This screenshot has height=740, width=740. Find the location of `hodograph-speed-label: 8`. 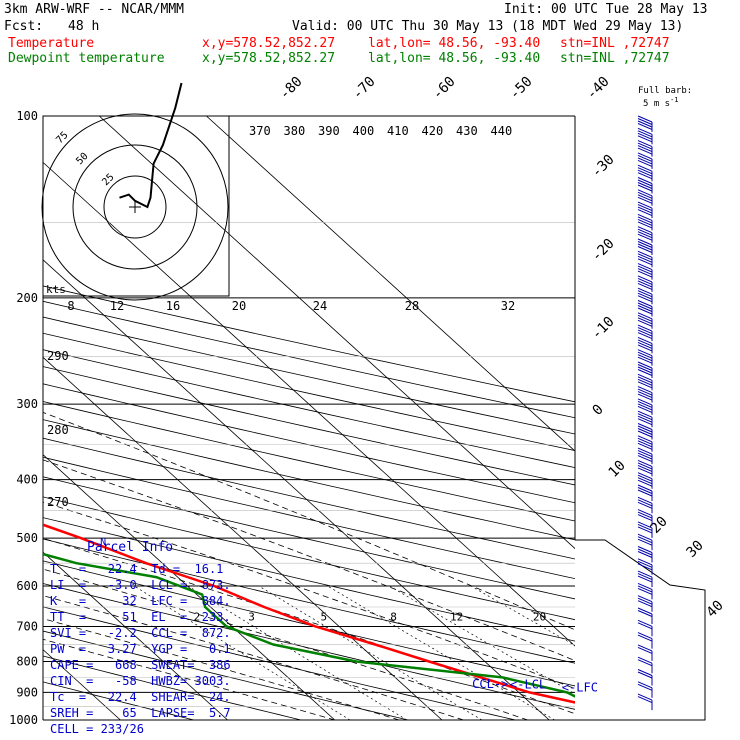

hodograph-speed-label: 8 is located at coordinates (70, 306).